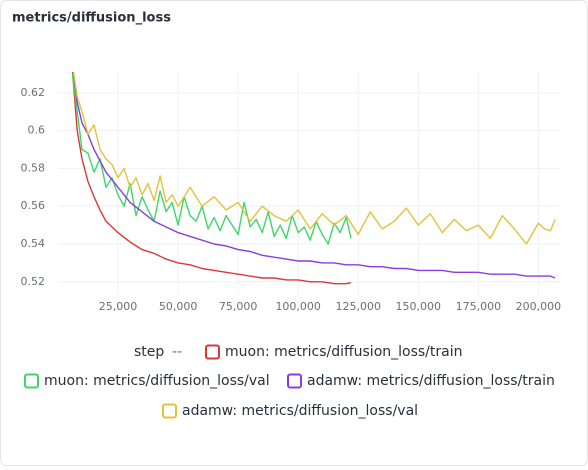 The width and height of the screenshot is (588, 470). I want to click on x-tick-label: 25,000, so click(118, 306).